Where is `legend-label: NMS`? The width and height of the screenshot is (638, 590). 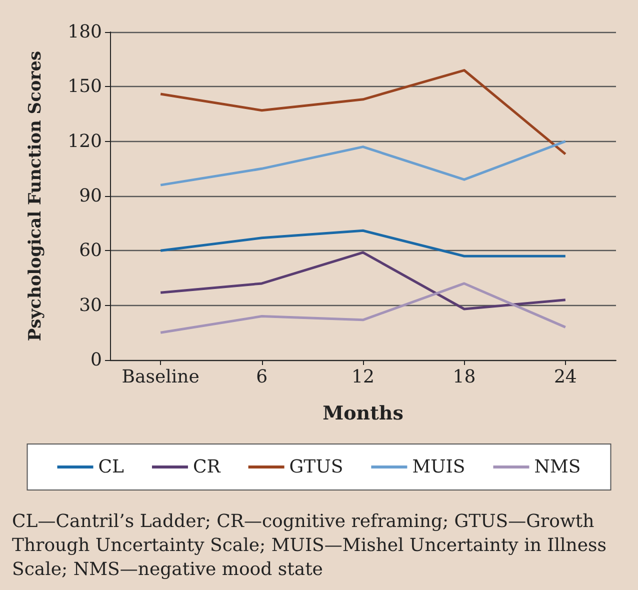
legend-label: NMS is located at coordinates (557, 467).